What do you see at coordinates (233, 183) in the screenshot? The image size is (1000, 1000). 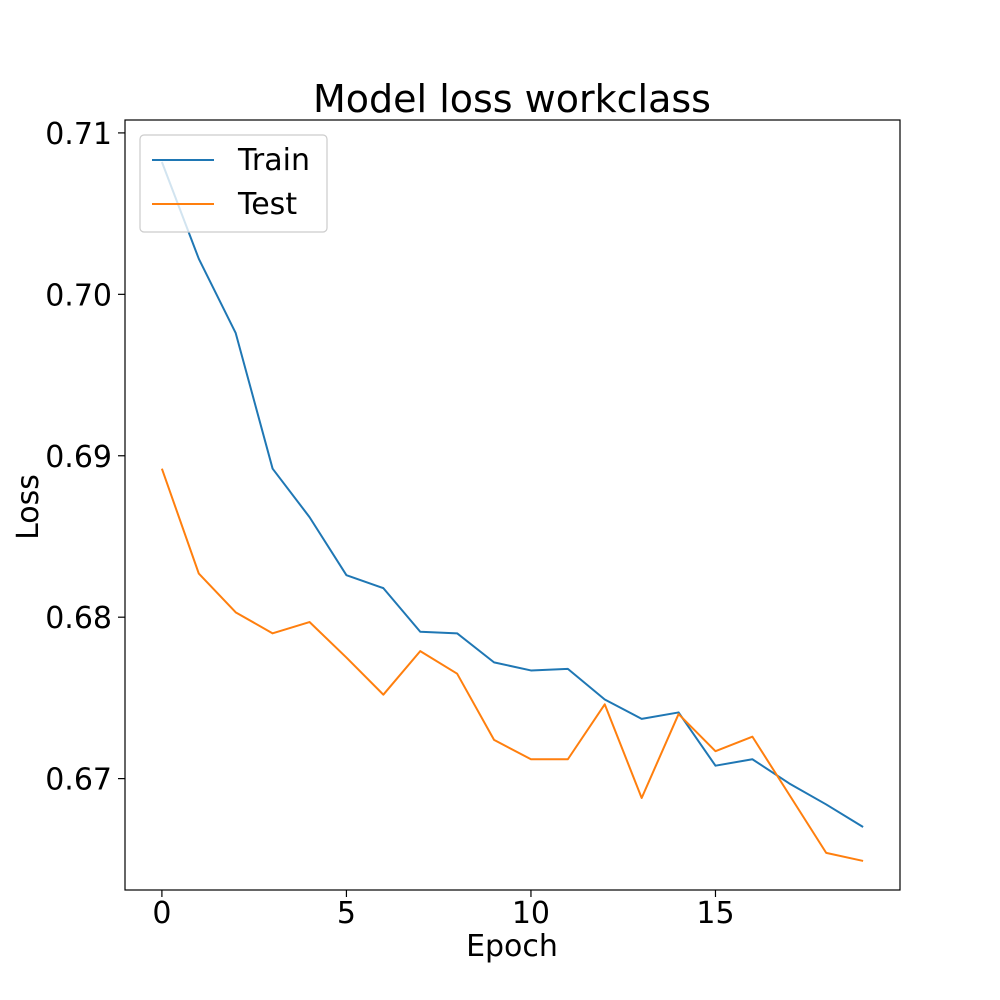 I see `legend: Train Test` at bounding box center [233, 183].